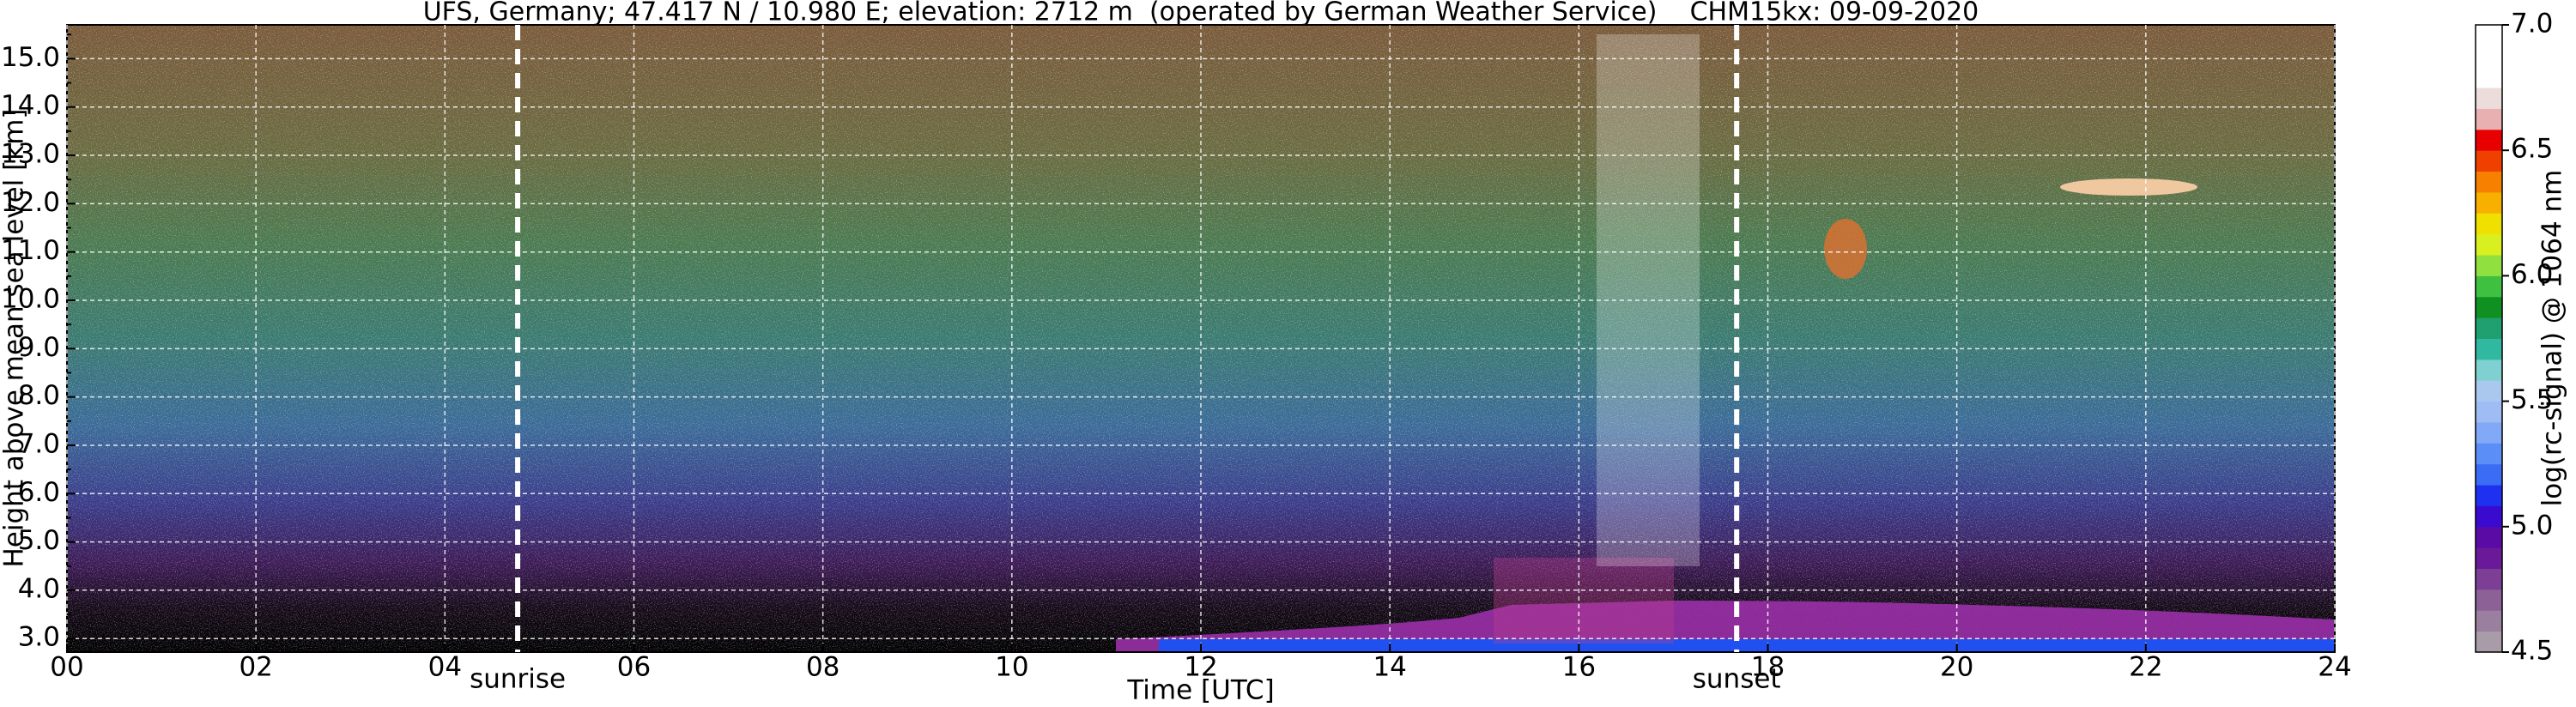  Describe the element at coordinates (822, 667) in the screenshot. I see `x-tick-label: 08` at that location.